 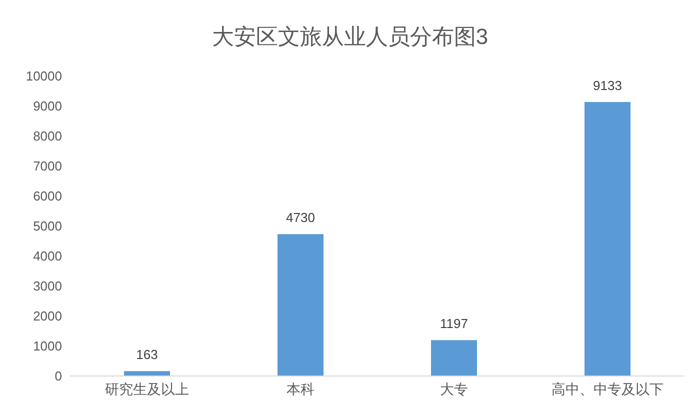 What do you see at coordinates (300, 218) in the screenshot?
I see `data-label: 4730` at bounding box center [300, 218].